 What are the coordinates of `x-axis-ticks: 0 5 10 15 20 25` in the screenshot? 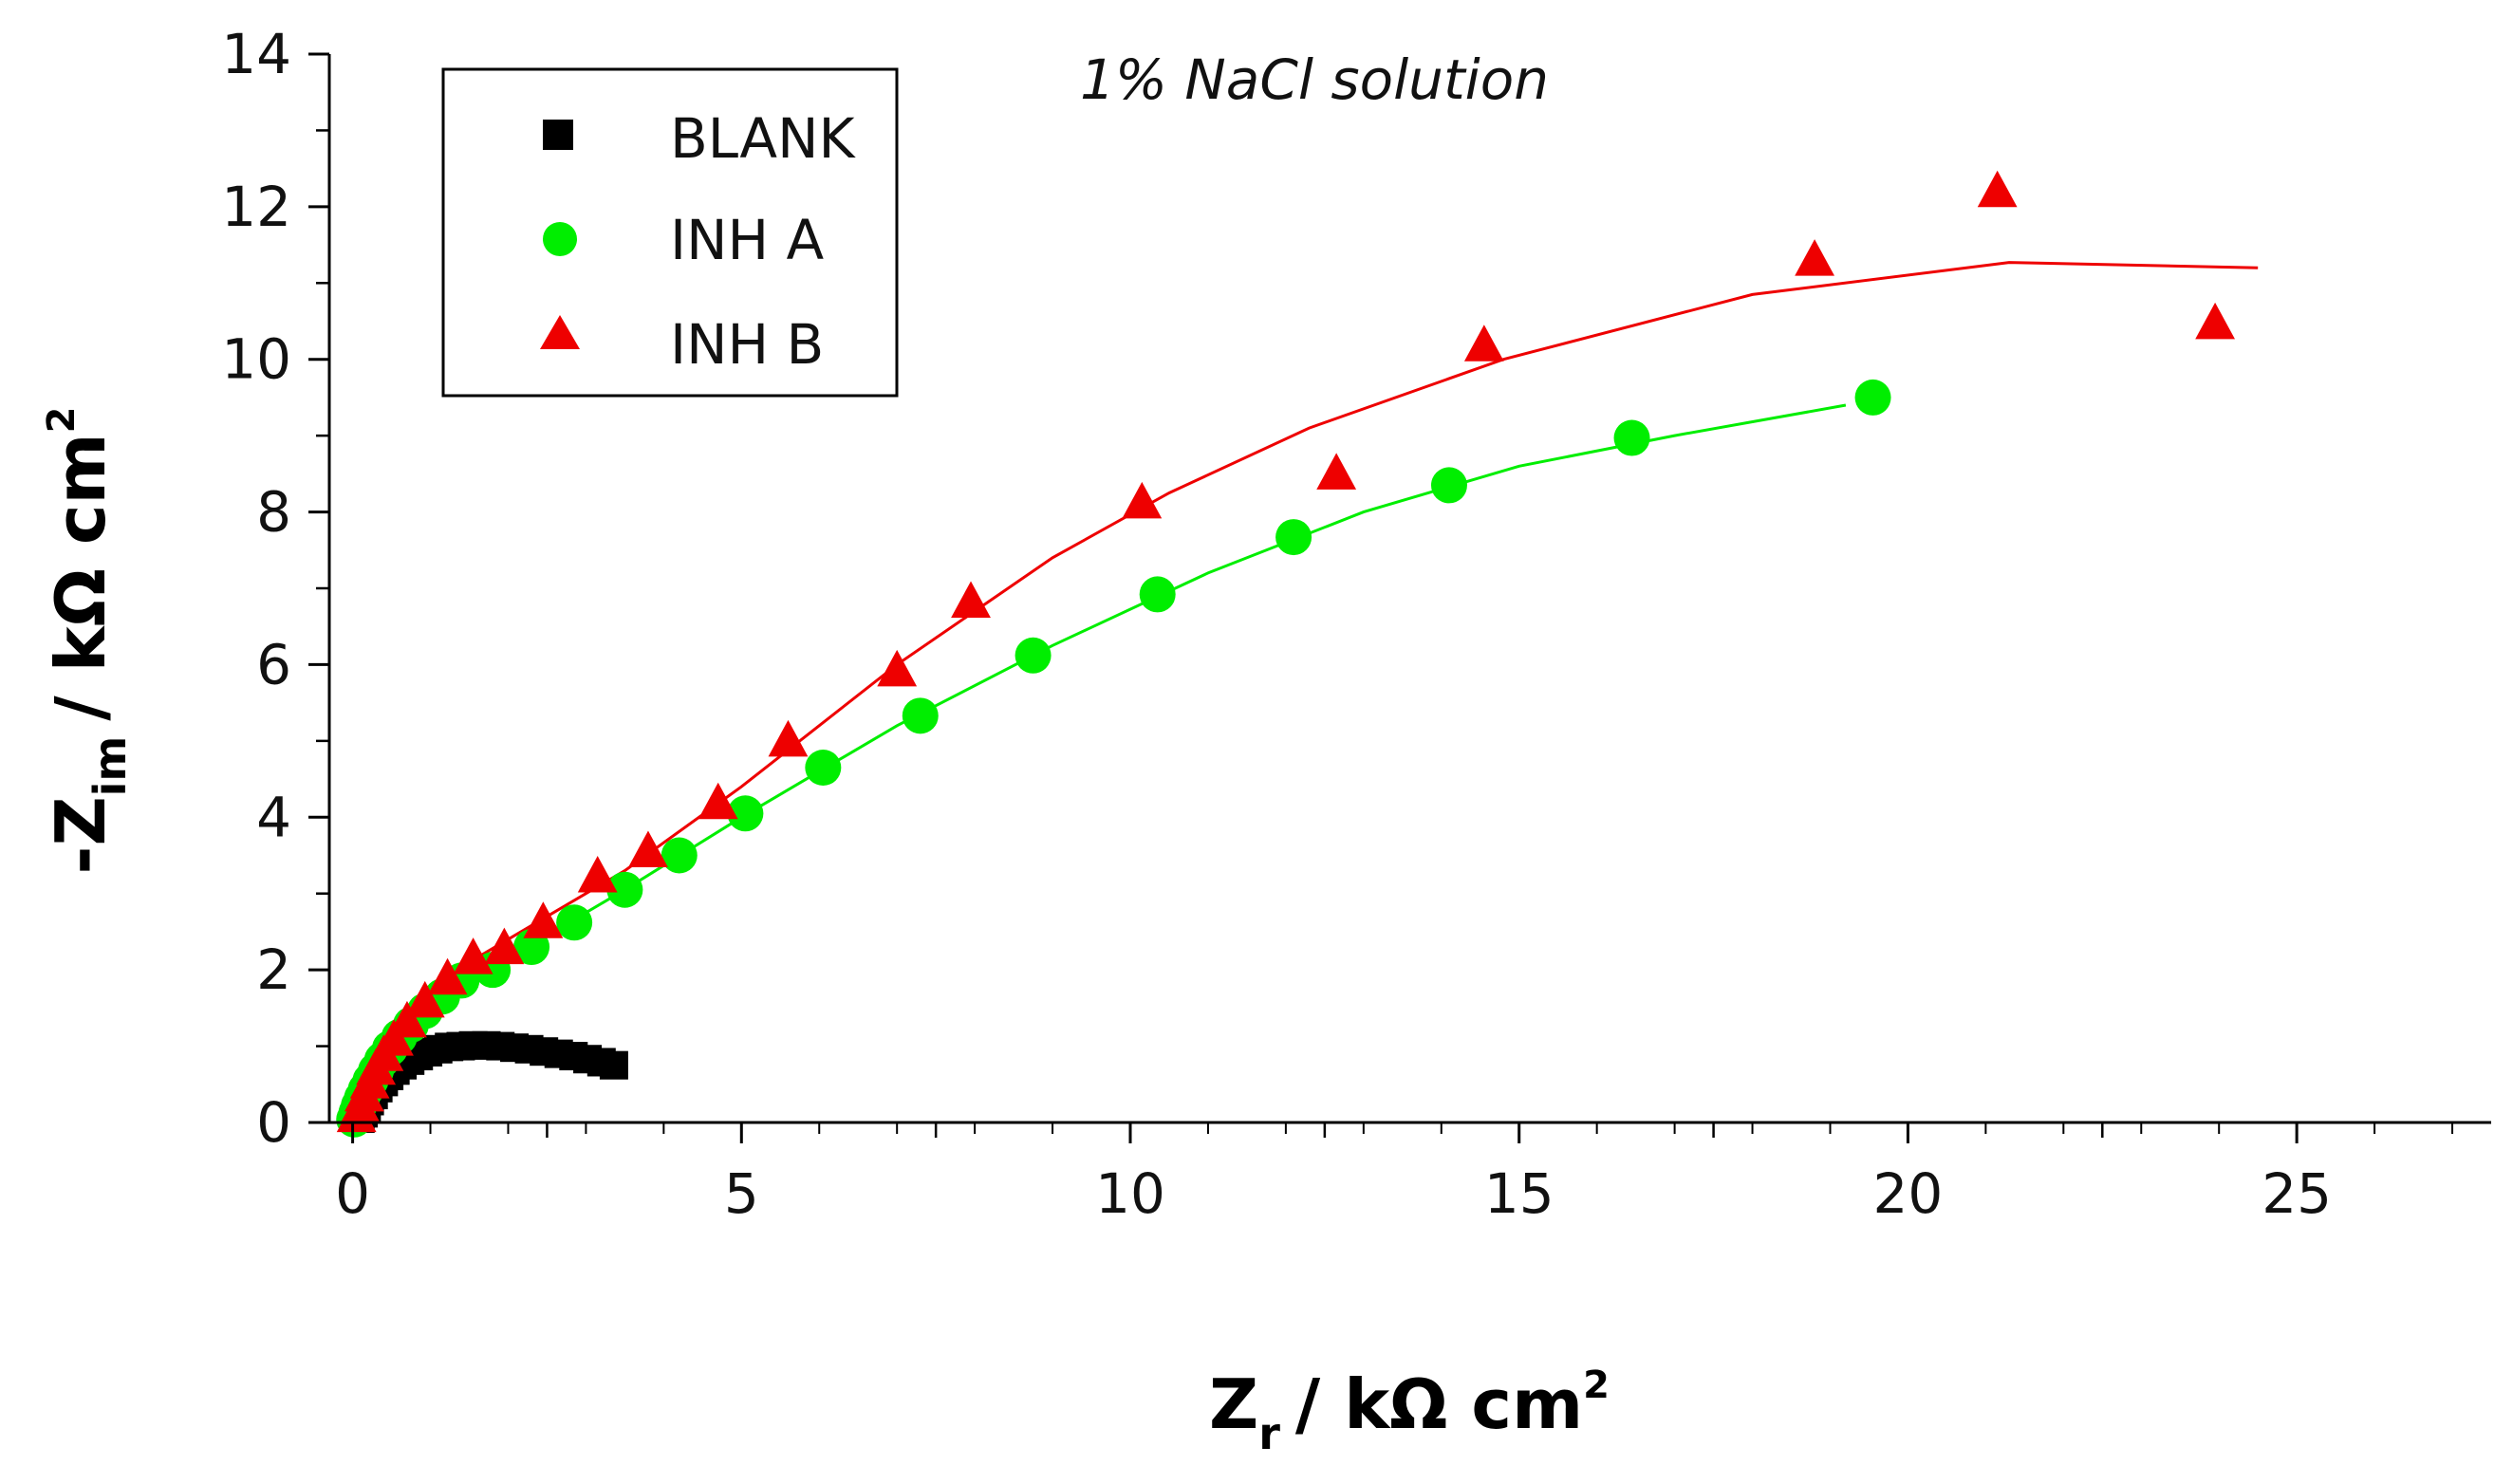 It's located at (1394, 1174).